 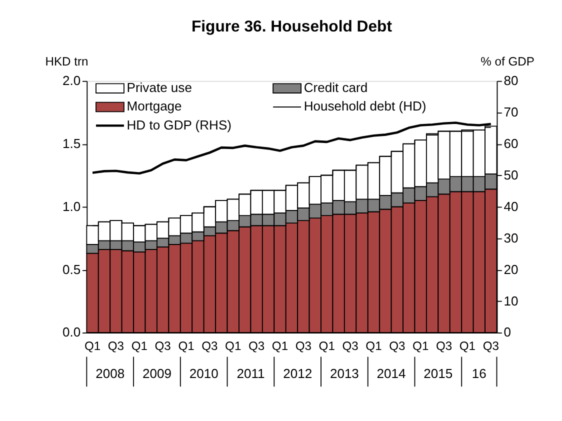 What do you see at coordinates (66, 61) in the screenshot?
I see `y-axis-title: HKD trn` at bounding box center [66, 61].